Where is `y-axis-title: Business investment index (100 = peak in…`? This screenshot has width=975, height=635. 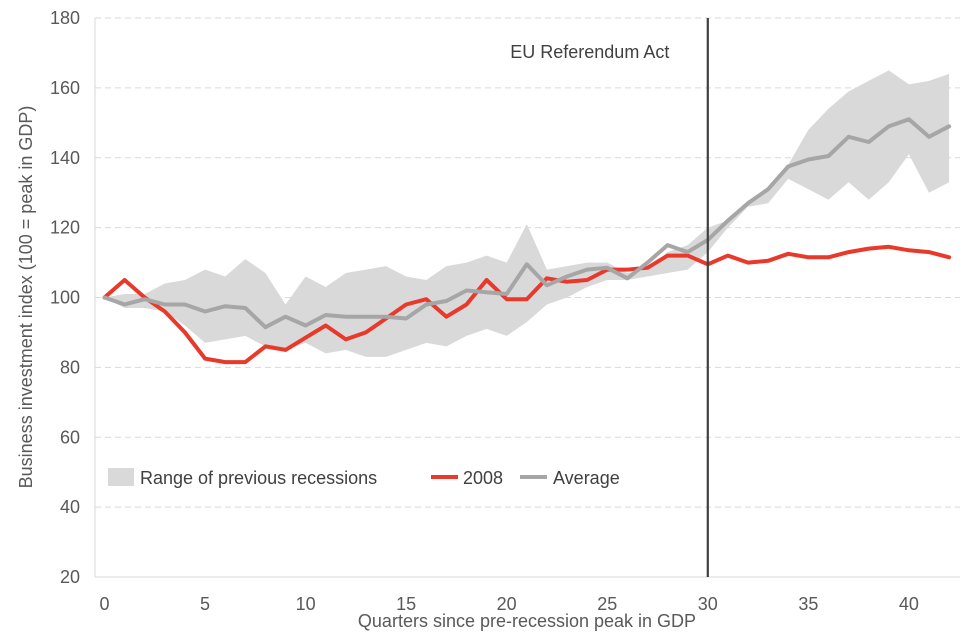
y-axis-title: Business investment index (100 = peak in… is located at coordinates (26, 297).